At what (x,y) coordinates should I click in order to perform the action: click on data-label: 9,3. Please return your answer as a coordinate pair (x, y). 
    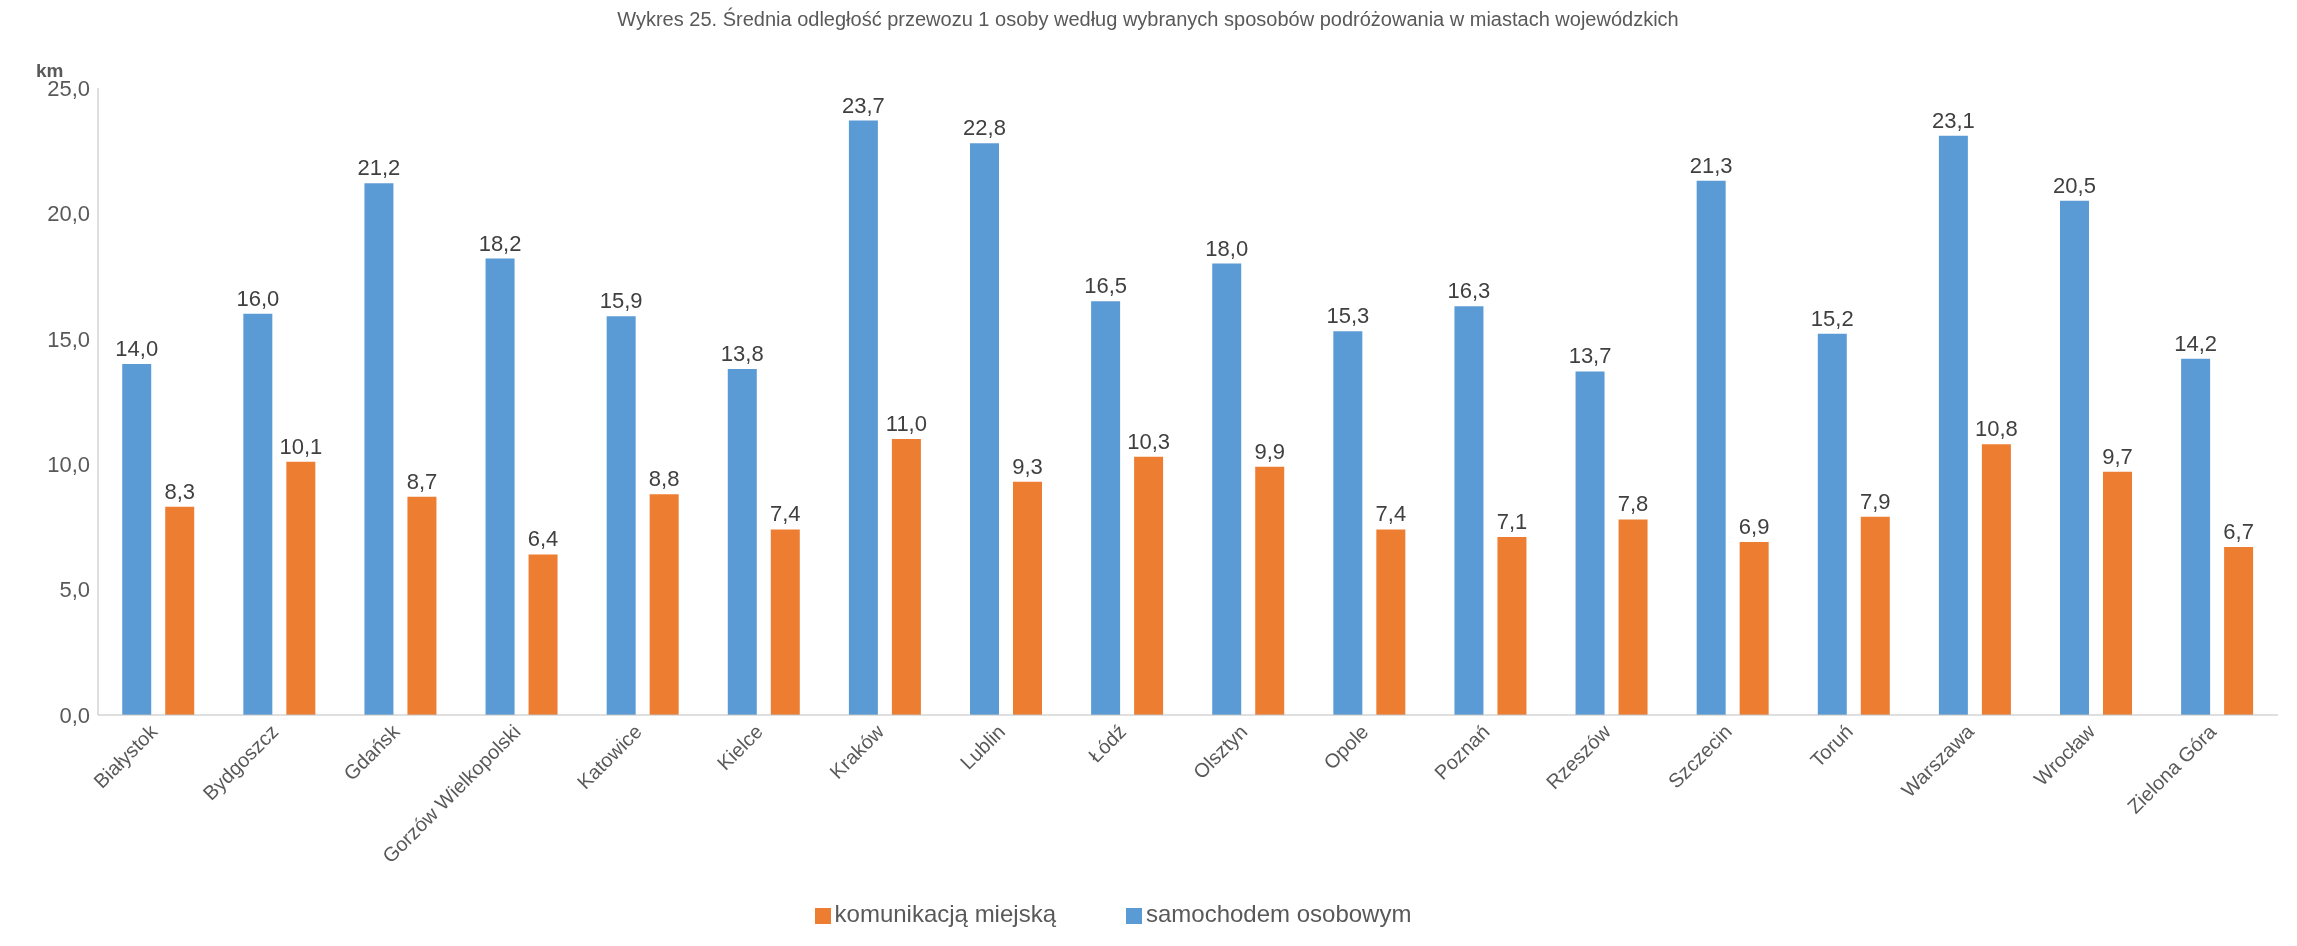
    Looking at the image, I should click on (1027, 466).